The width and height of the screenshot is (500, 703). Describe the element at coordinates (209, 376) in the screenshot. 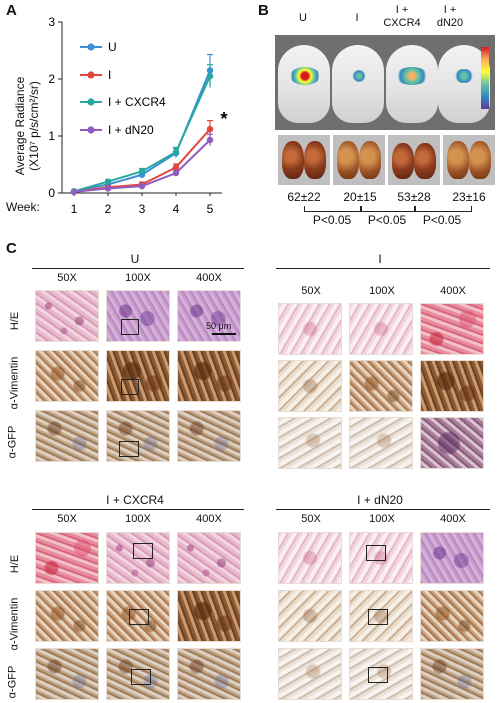

I see `tile-u-vim-400x` at that location.